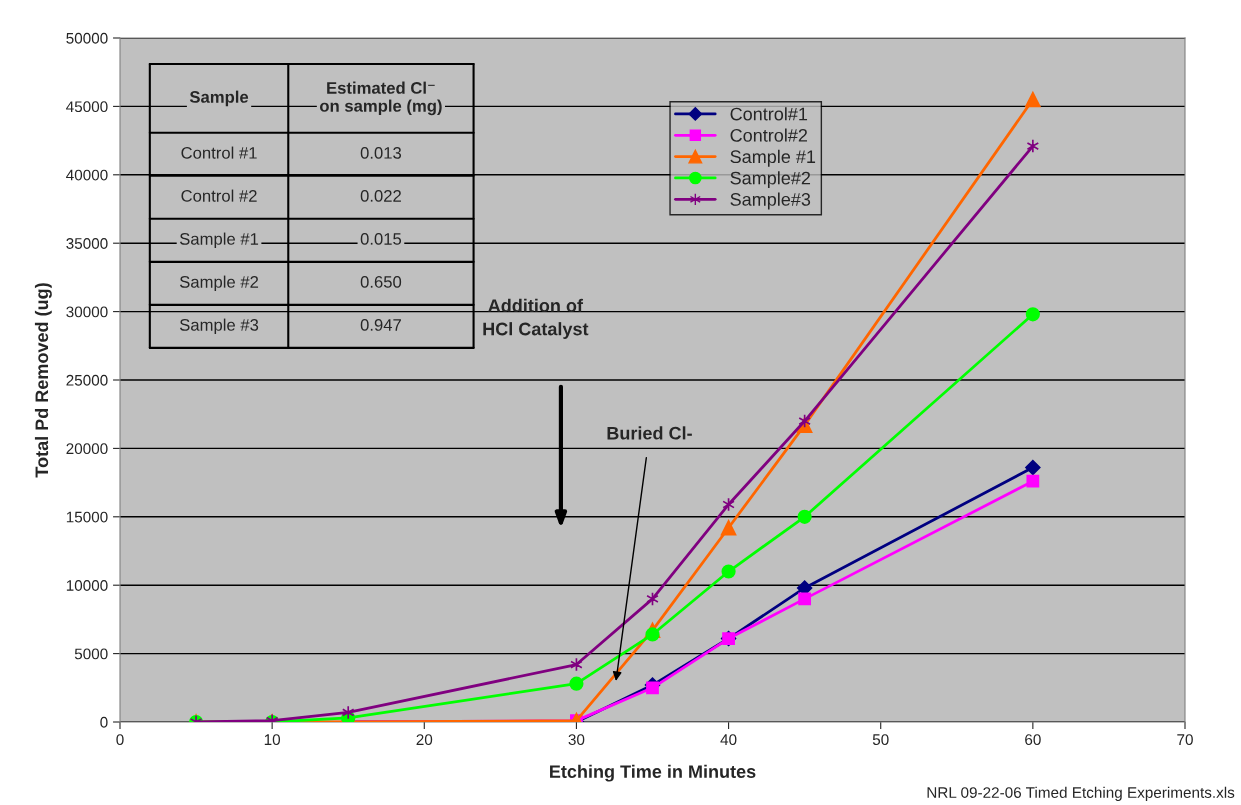 Image resolution: width=1241 pixels, height=805 pixels. Describe the element at coordinates (87, 449) in the screenshot. I see `y-tick-label: 20000` at that location.